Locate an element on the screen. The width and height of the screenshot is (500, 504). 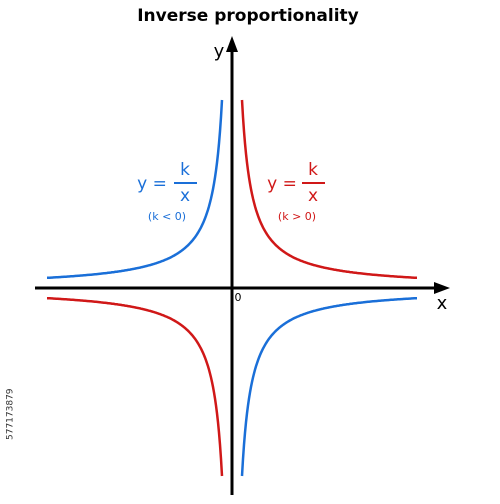
x-axis-label: x is located at coordinates (442, 303).